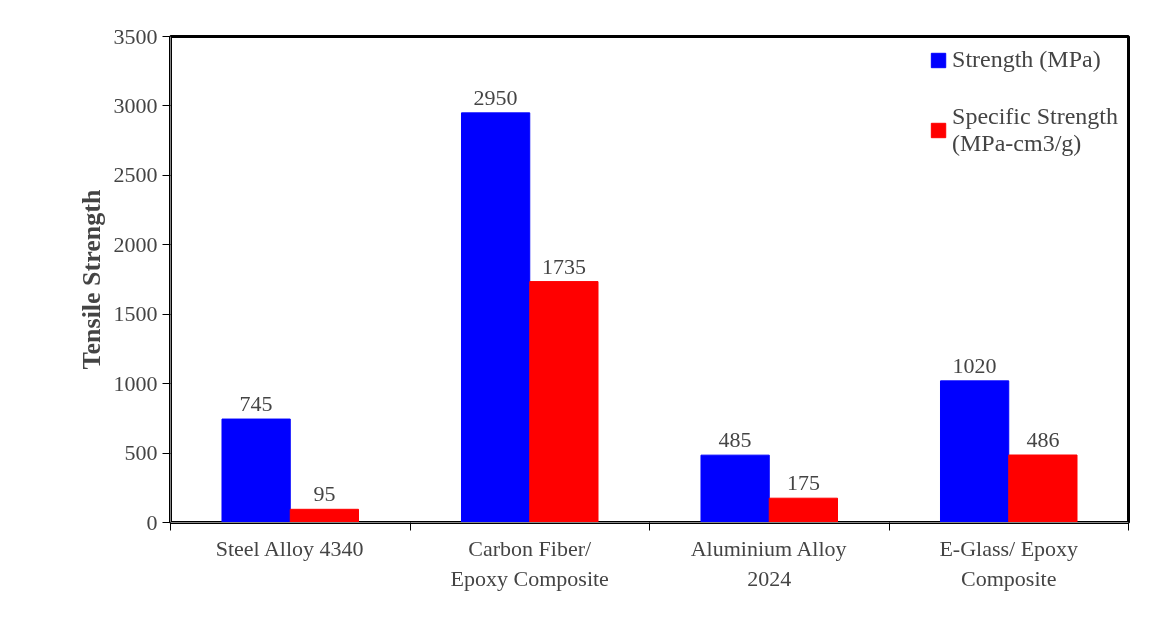 Image resolution: width=1153 pixels, height=626 pixels. Describe the element at coordinates (768, 563) in the screenshot. I see `x-tick-label: Aluminium Alloy 2024` at that location.